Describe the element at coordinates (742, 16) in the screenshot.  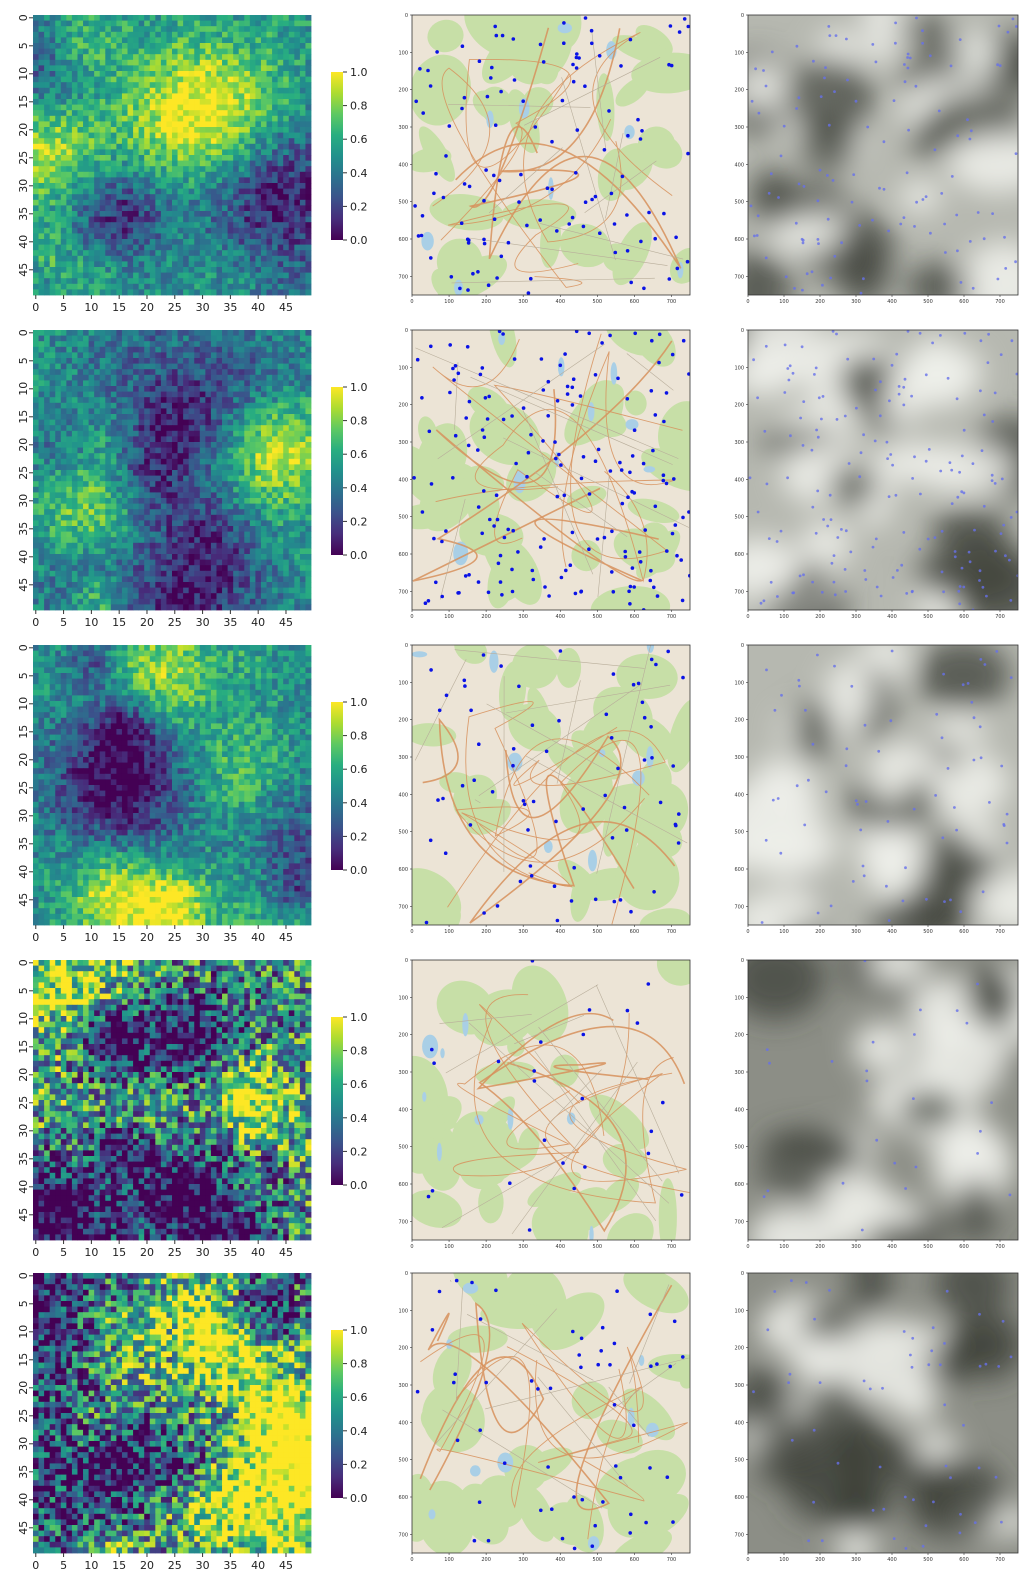
I see `merge-ytick-label: 0` at that location.